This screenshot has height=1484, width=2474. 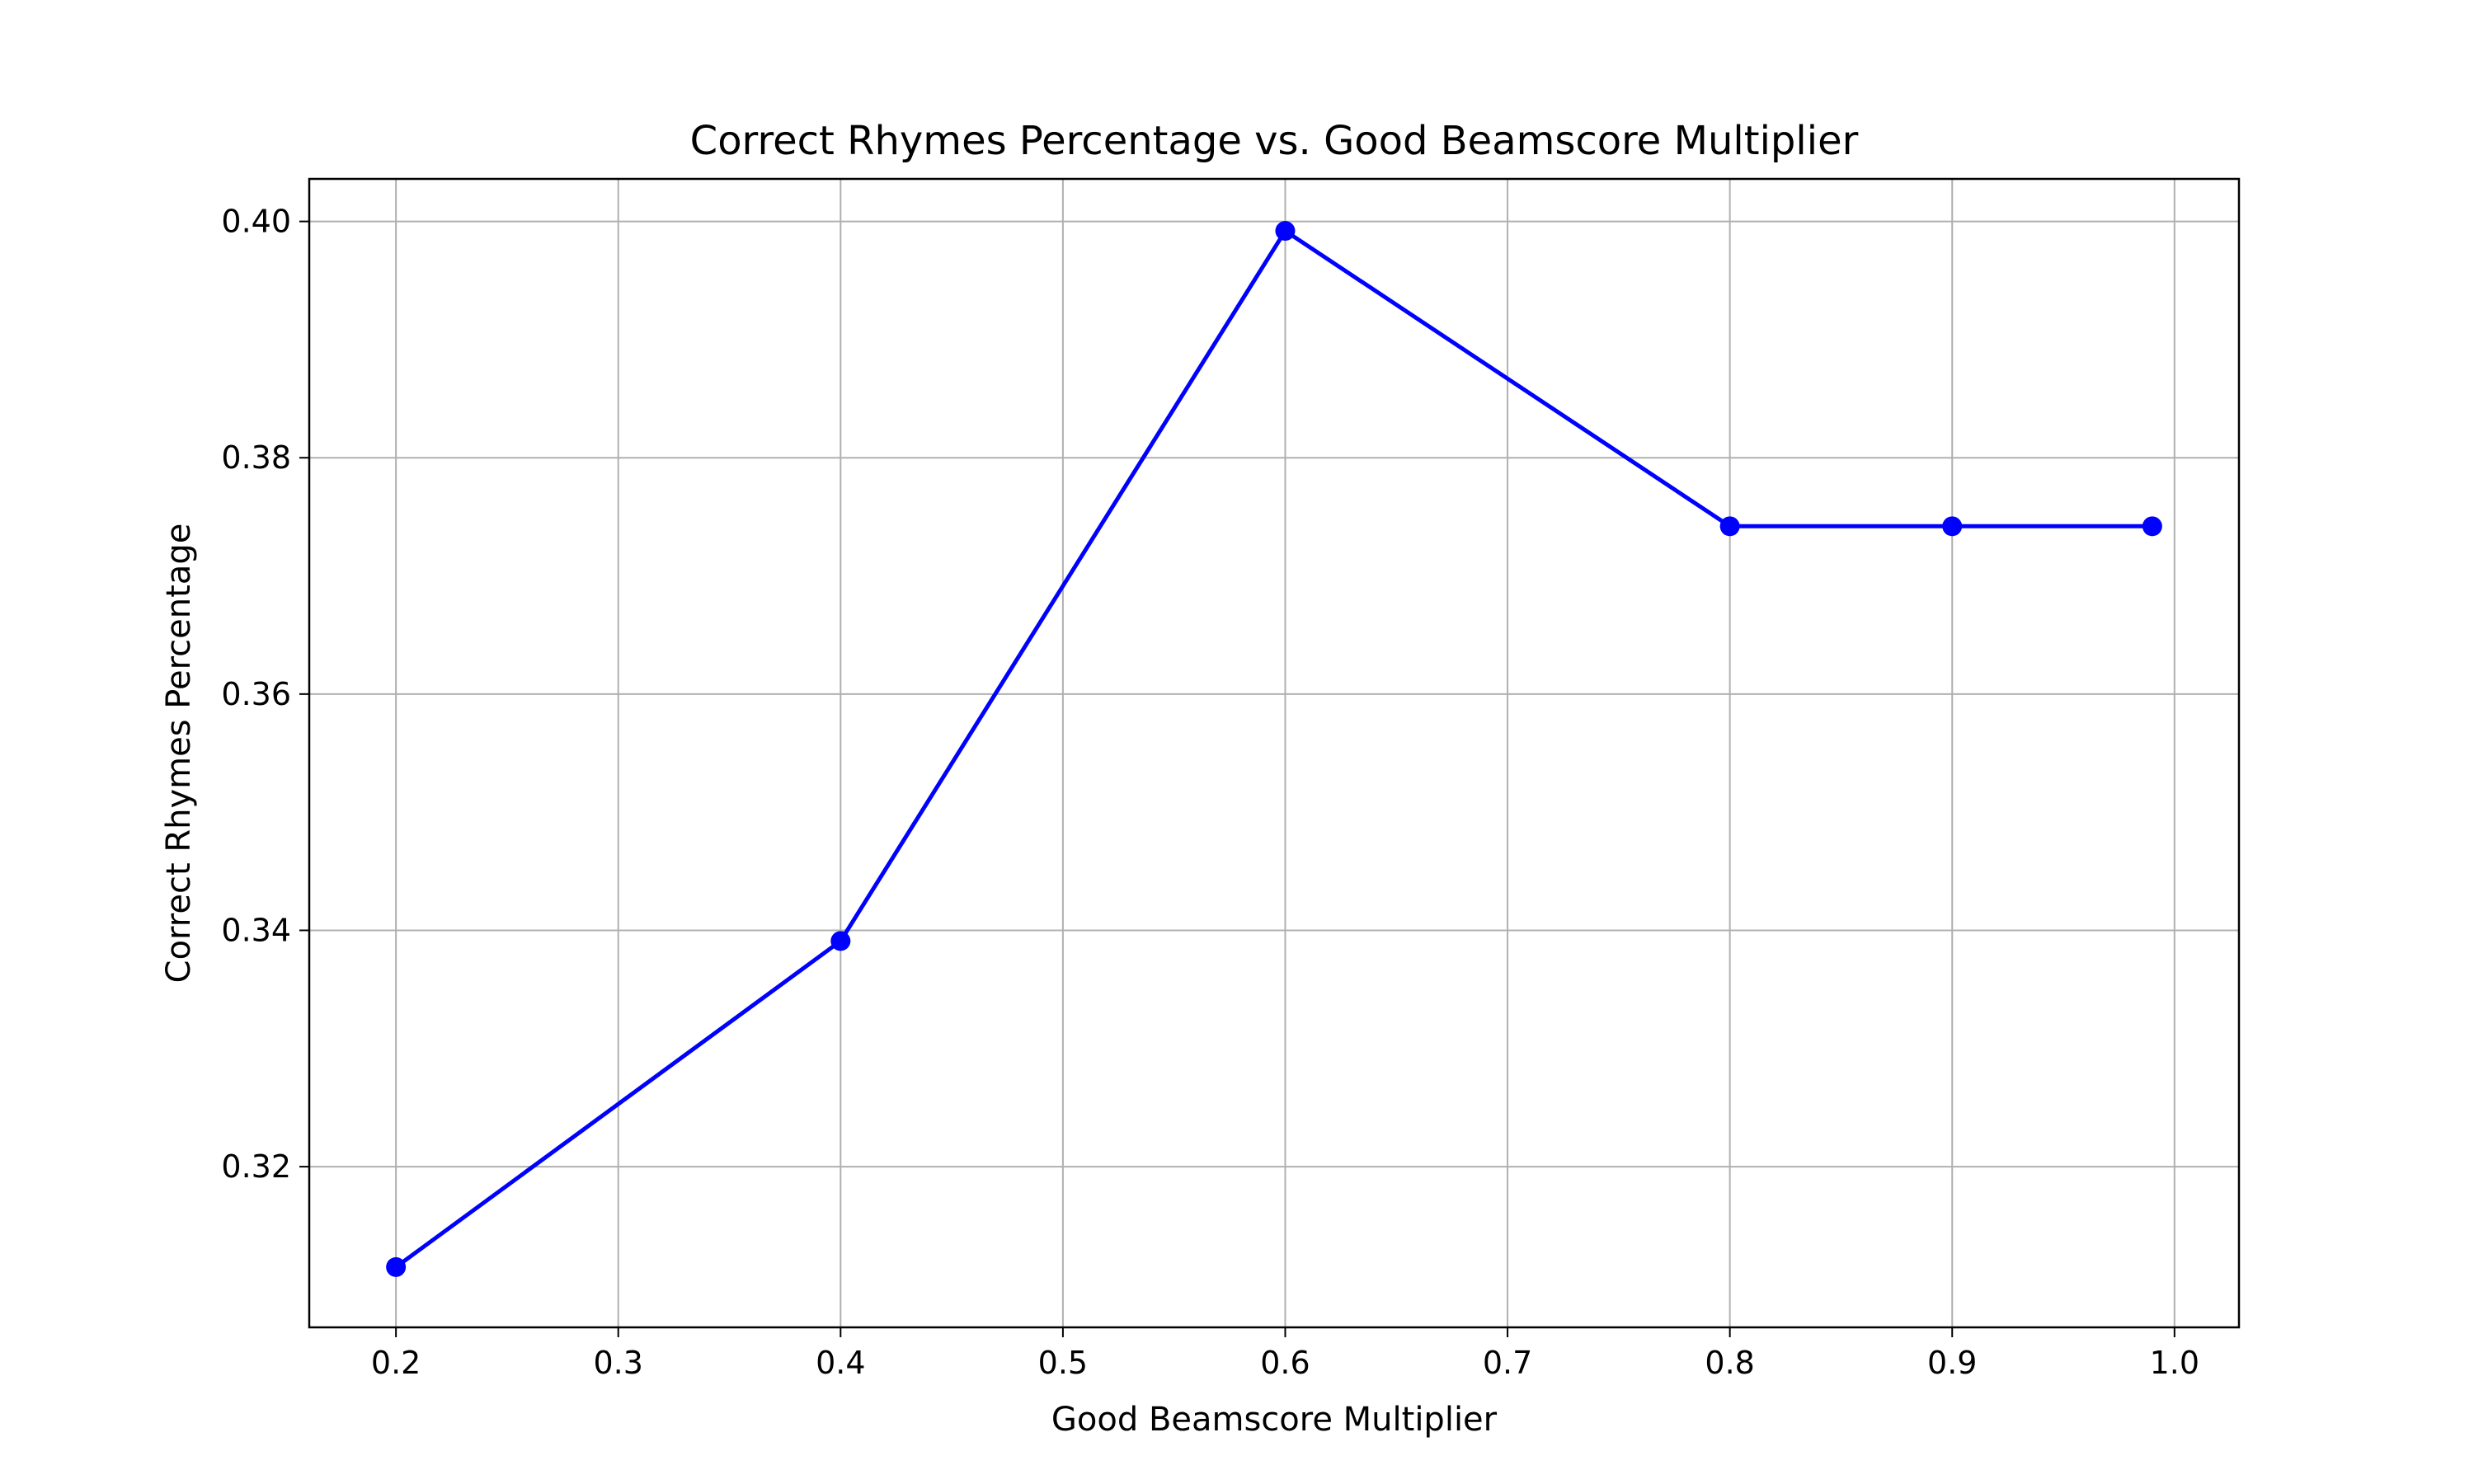 What do you see at coordinates (1729, 1363) in the screenshot?
I see `x-tick-label: 0.8` at bounding box center [1729, 1363].